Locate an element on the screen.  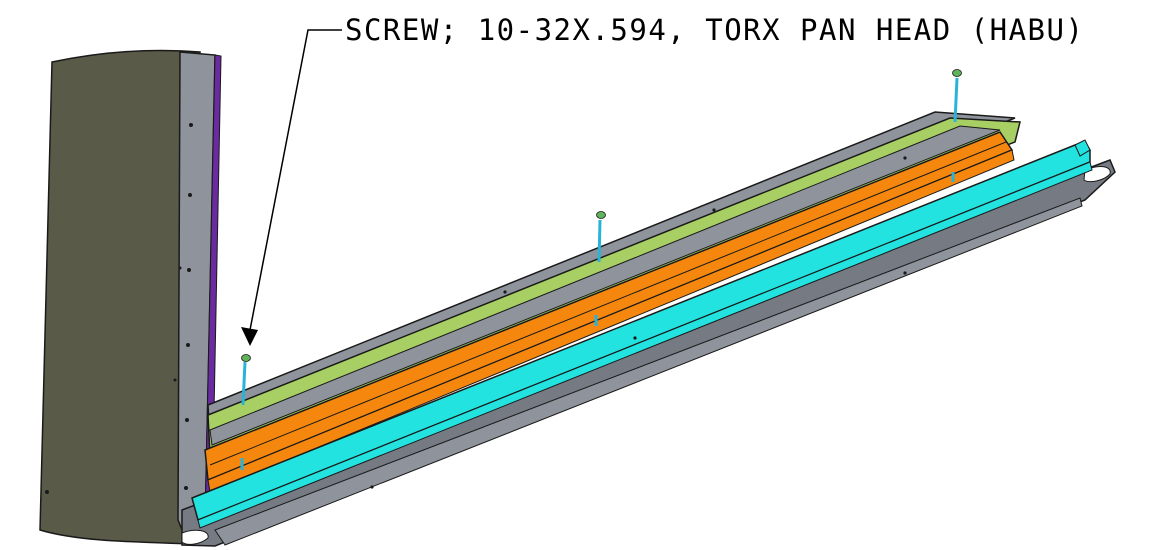
arrowhead-icon is located at coordinates (249, 336).